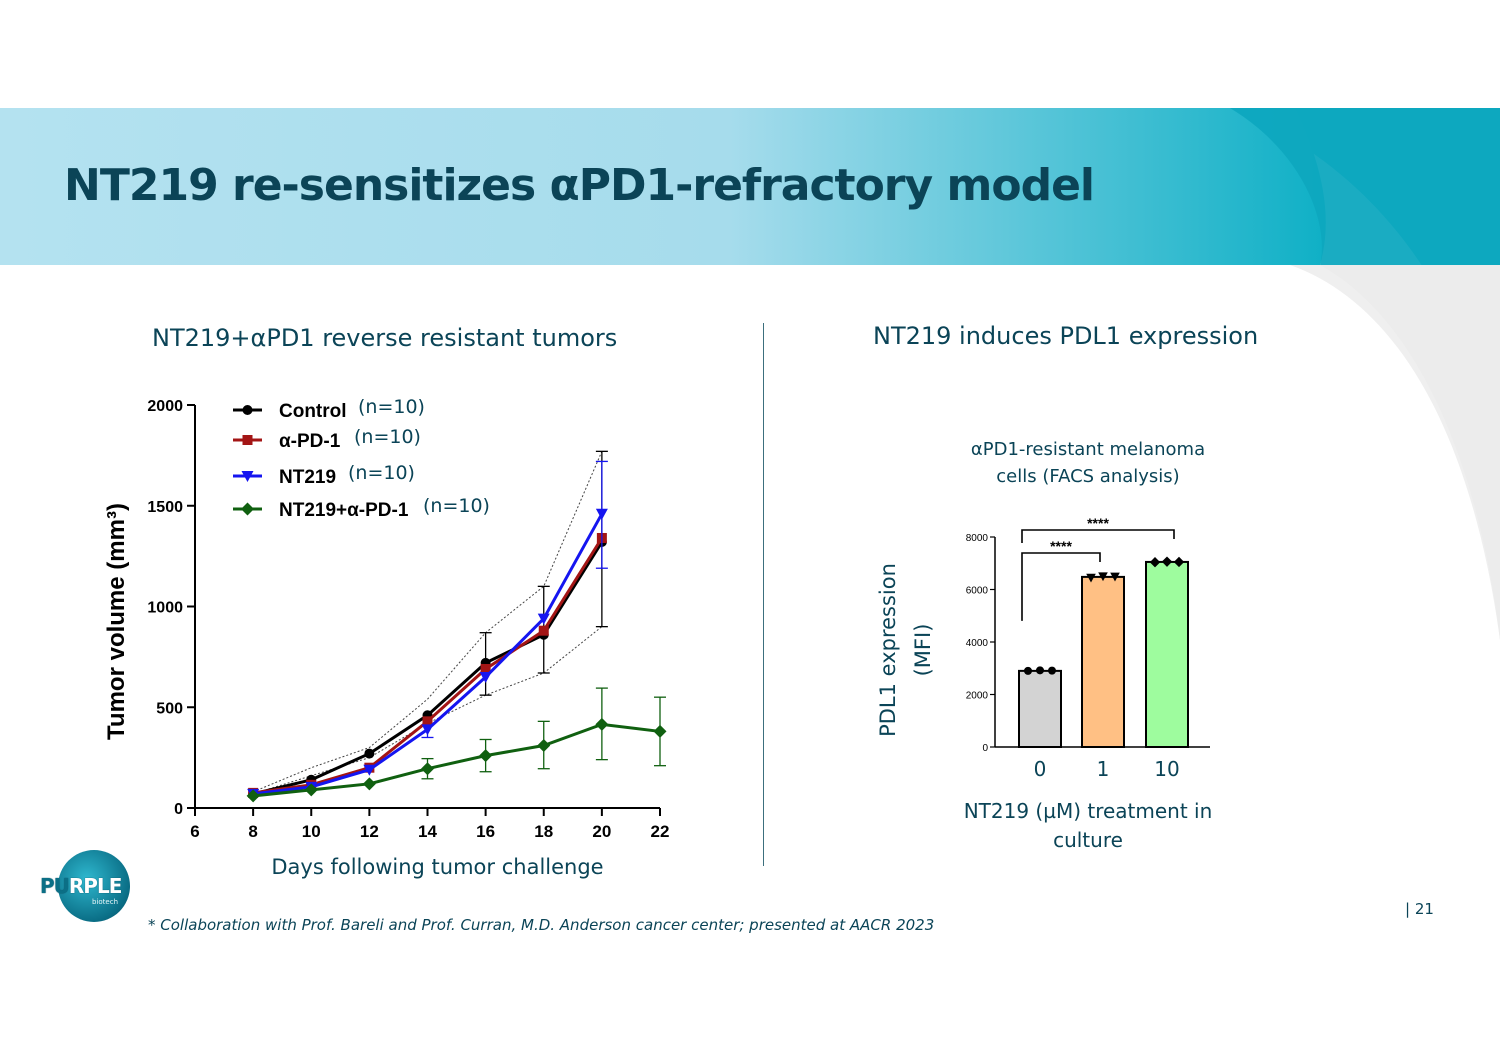 The image size is (1500, 1060). I want to click on bar-chart-subtitle-line1: αPD1-resistant melanoma, so click(1088, 449).